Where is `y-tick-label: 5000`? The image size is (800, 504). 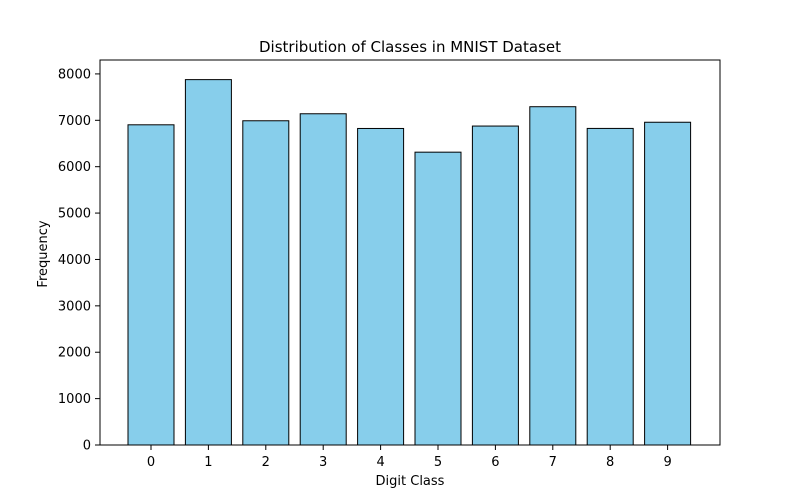 y-tick-label: 5000 is located at coordinates (74, 214).